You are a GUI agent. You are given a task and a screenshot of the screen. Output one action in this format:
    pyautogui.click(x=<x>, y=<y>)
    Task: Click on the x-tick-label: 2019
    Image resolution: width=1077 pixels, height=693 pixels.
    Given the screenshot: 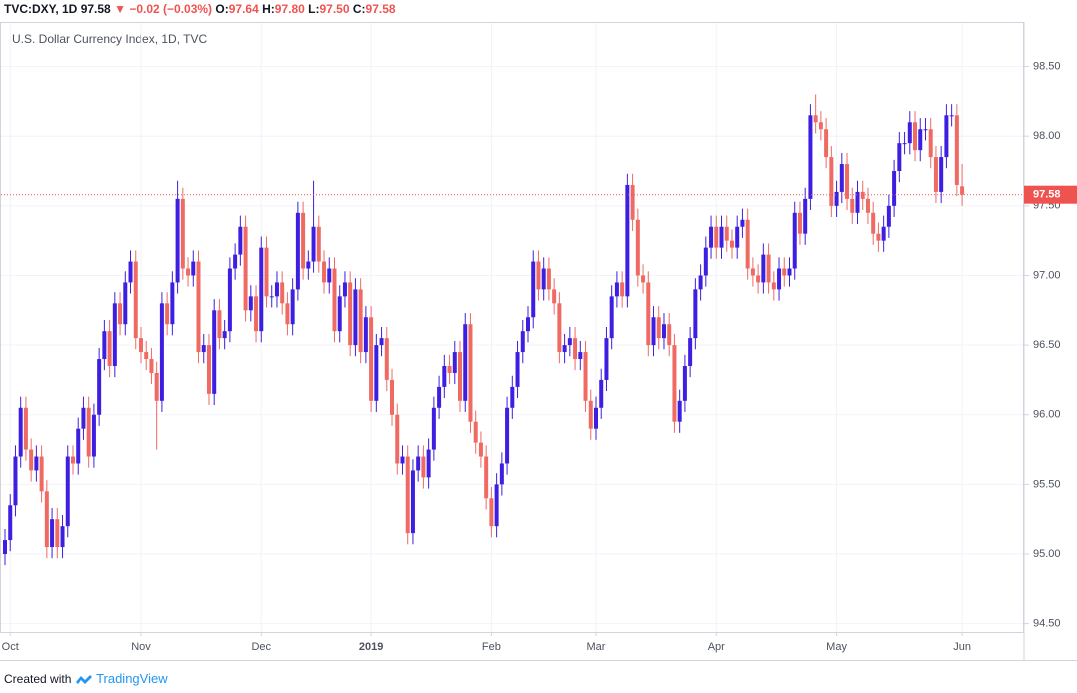 What is the action you would take?
    pyautogui.click(x=371, y=647)
    